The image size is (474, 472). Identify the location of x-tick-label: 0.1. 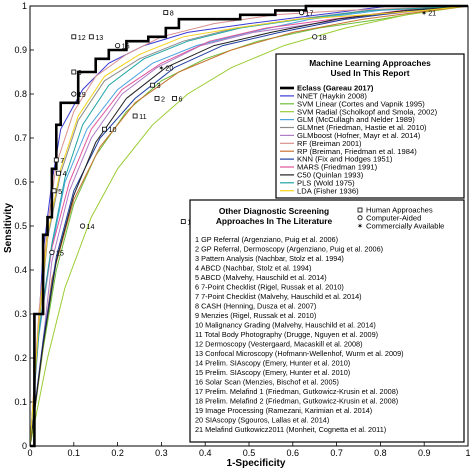
(74, 453).